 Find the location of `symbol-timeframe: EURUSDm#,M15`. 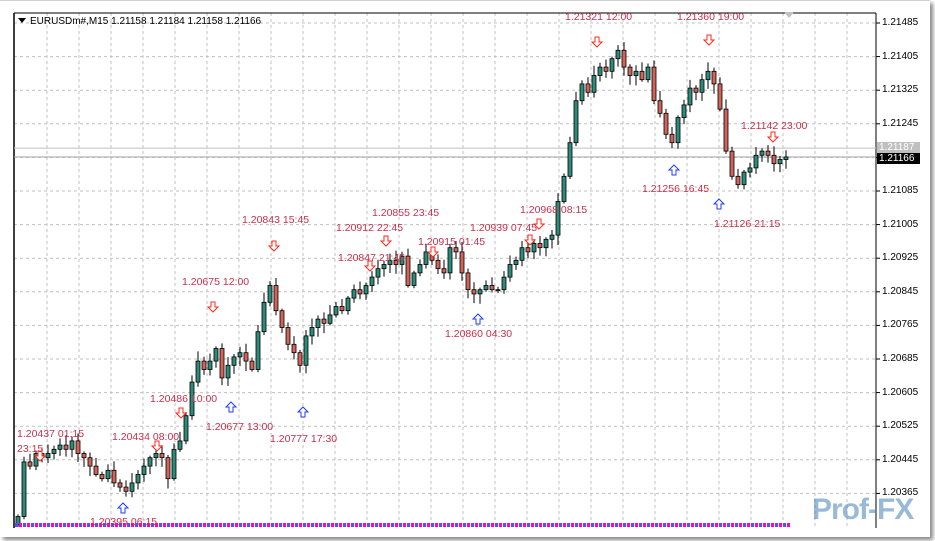

symbol-timeframe: EURUSDm#,M15 is located at coordinates (69, 21).